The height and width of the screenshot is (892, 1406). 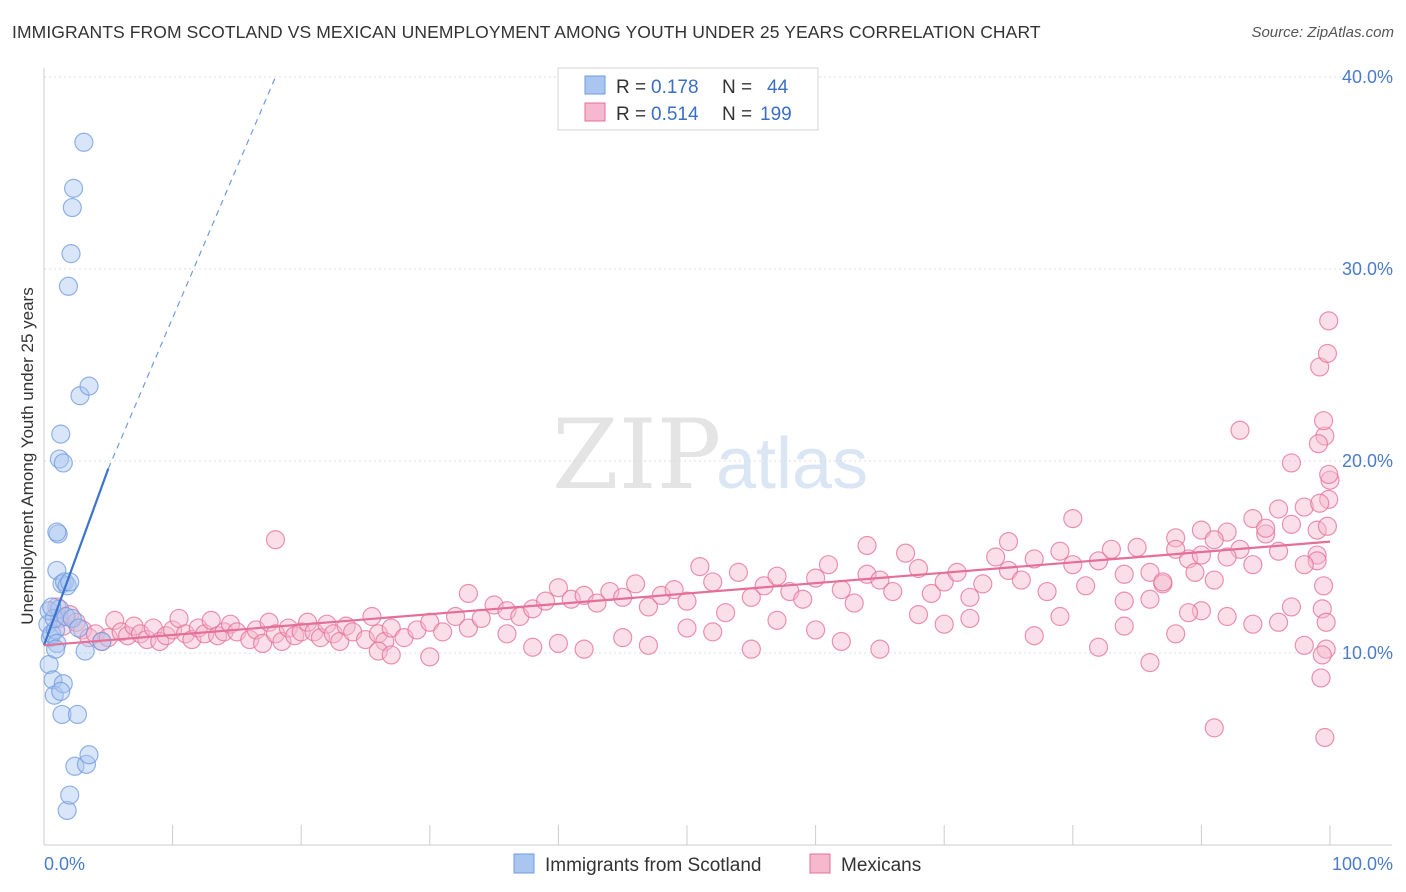 What do you see at coordinates (776, 114) in the screenshot?
I see `legend-n-value-2: 199` at bounding box center [776, 114].